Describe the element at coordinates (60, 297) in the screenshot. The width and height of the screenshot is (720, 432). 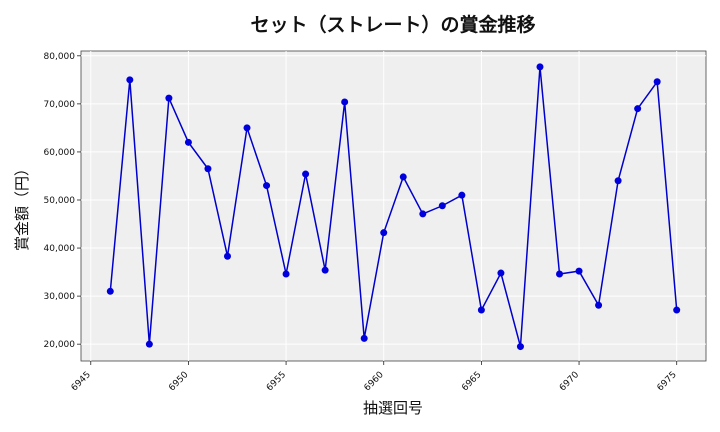
I see `y-tick-label: 30,000` at that location.